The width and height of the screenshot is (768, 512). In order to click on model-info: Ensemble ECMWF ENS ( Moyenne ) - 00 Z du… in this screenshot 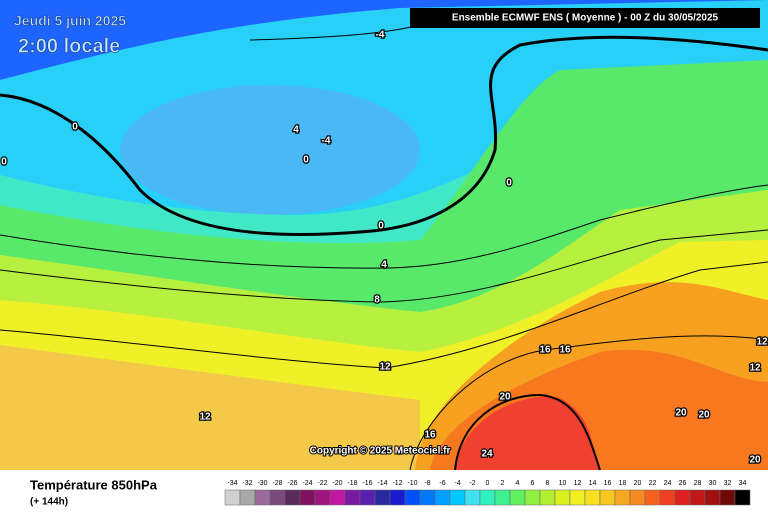, I will do `click(585, 18)`.